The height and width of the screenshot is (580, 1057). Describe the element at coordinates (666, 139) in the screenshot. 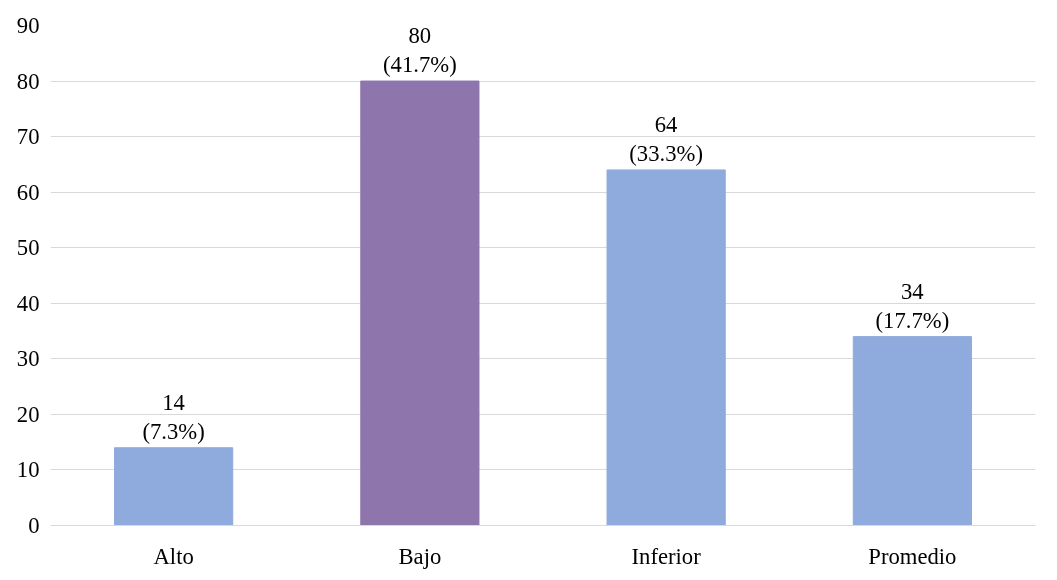

I see `data-label: 64 (33.3%)` at that location.